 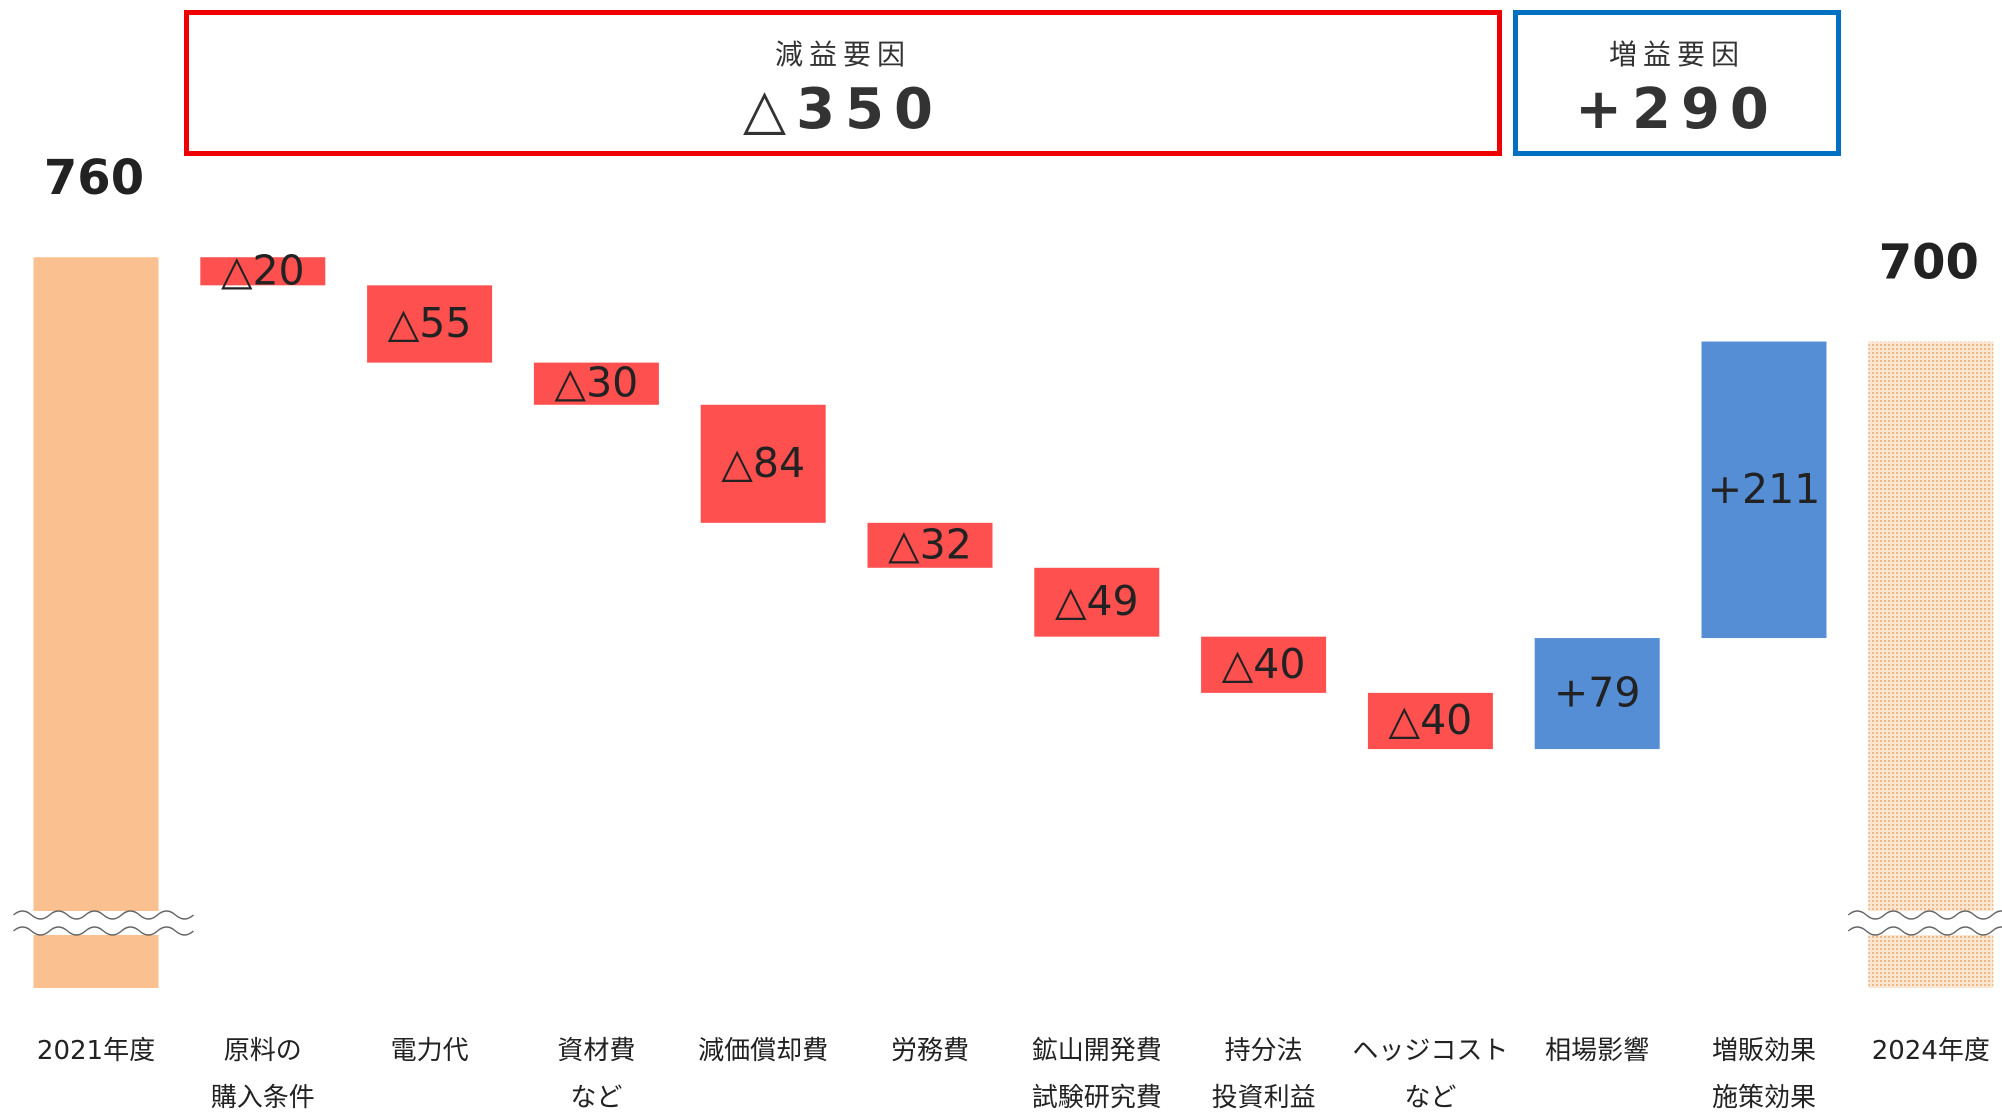 What do you see at coordinates (596, 1074) in the screenshot?
I see `x-tick-label: 資材費 など` at bounding box center [596, 1074].